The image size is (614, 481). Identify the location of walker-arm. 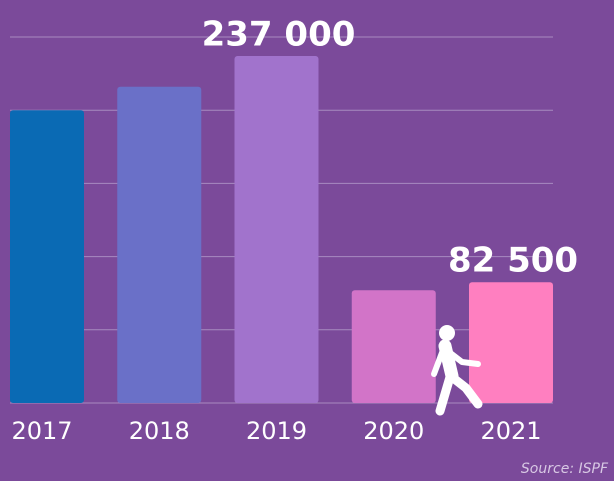
(456, 362).